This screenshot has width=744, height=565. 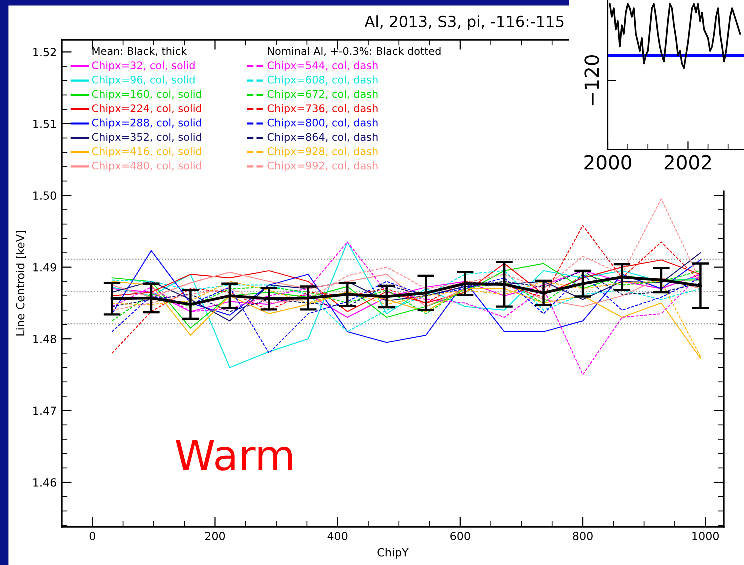 What do you see at coordinates (143, 81) in the screenshot?
I see `legend-label: Chipx=96, col, solid` at bounding box center [143, 81].